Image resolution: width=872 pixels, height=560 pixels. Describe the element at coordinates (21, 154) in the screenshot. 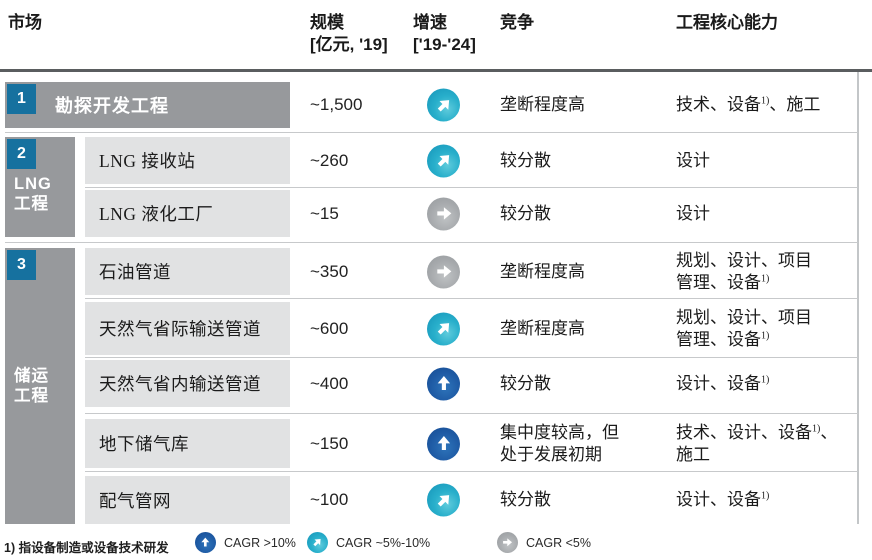

I see `section-badge-2: 2` at that location.